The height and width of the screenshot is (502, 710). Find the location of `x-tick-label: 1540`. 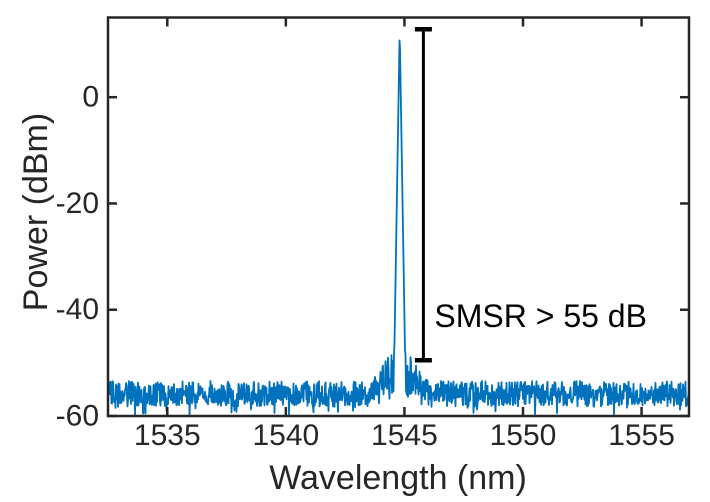

x-tick-label: 1540 is located at coordinates (285, 435).